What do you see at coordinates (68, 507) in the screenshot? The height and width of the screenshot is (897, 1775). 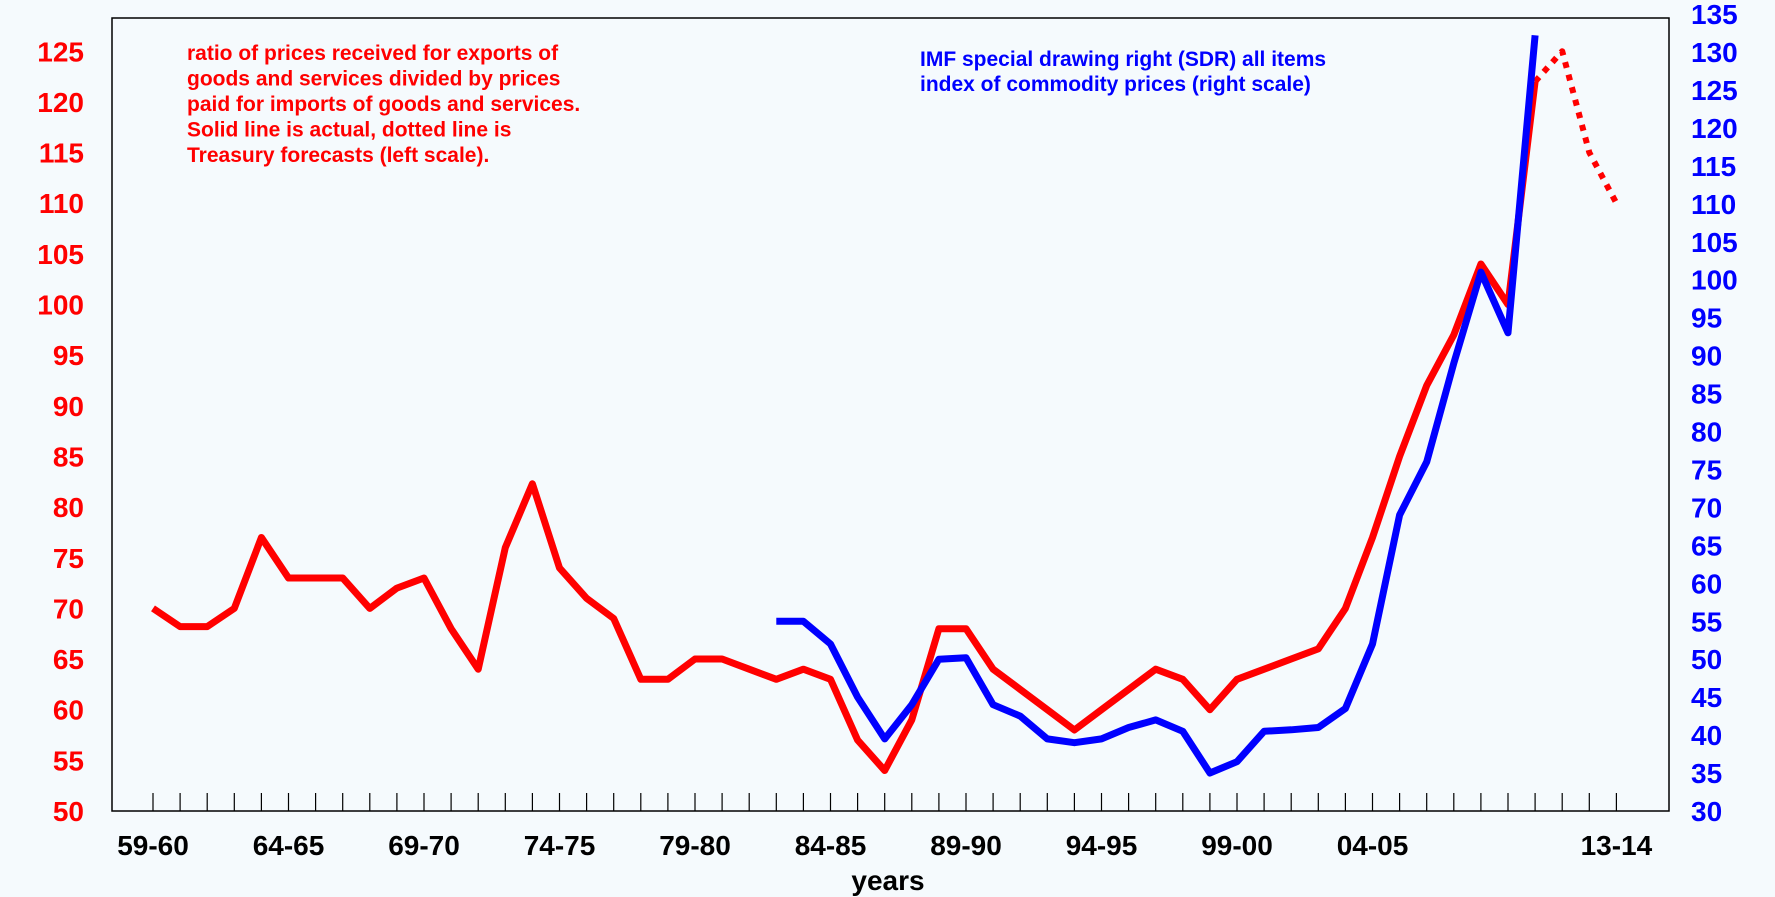 I see `left-tick-label: 80` at bounding box center [68, 507].